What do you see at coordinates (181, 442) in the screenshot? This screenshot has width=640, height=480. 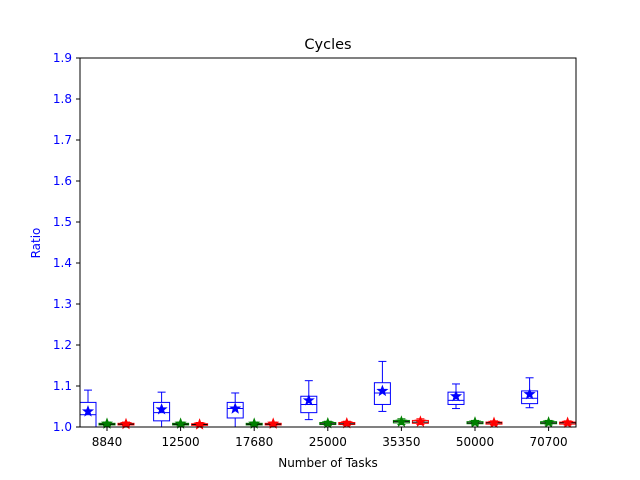 I see `x-tick-label: 12500` at bounding box center [181, 442].